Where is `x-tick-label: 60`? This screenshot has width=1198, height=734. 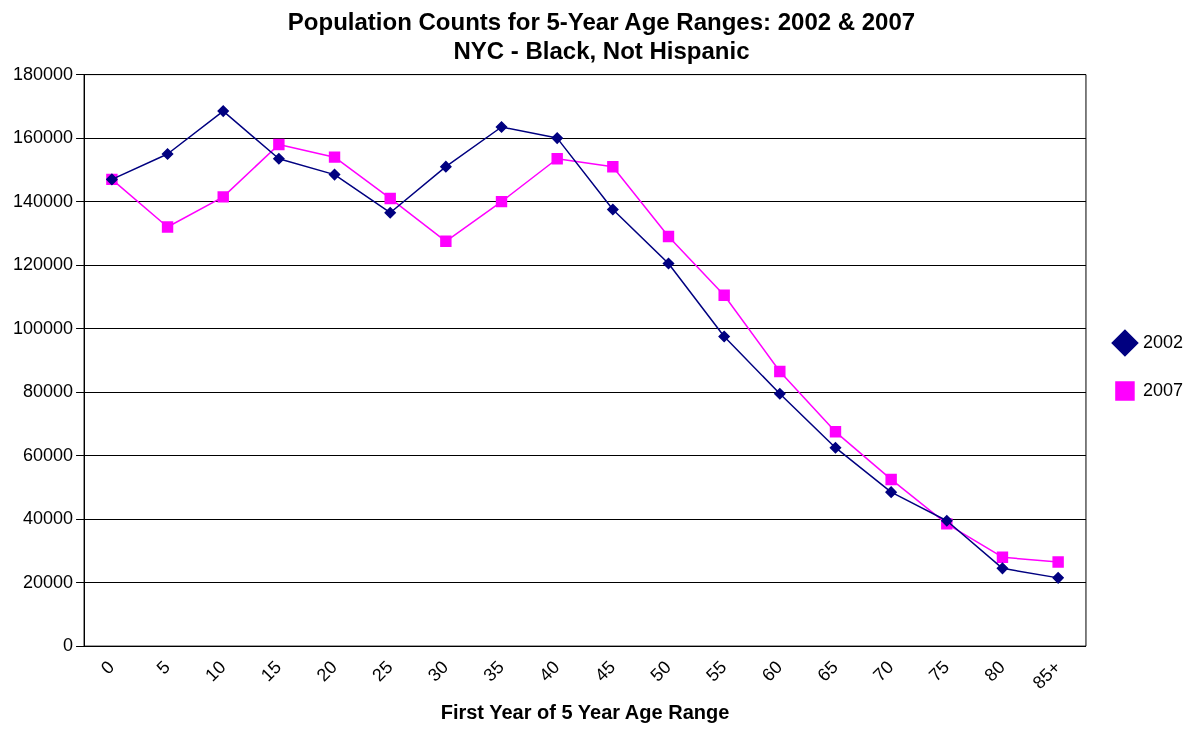 x-tick-label: 60 is located at coordinates (772, 671).